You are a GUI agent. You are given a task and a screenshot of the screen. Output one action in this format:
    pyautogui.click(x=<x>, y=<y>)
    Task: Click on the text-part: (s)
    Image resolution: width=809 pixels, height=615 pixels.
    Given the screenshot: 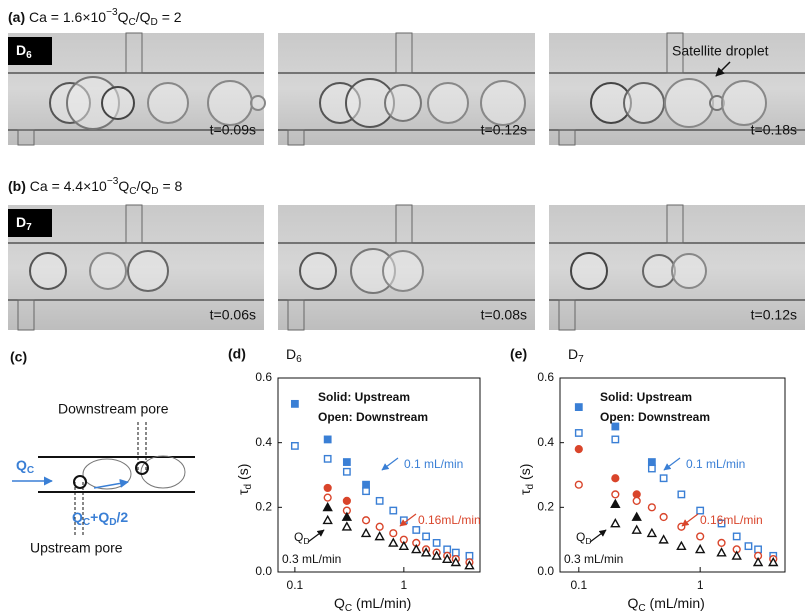 What is the action you would take?
    pyautogui.click(x=525, y=474)
    